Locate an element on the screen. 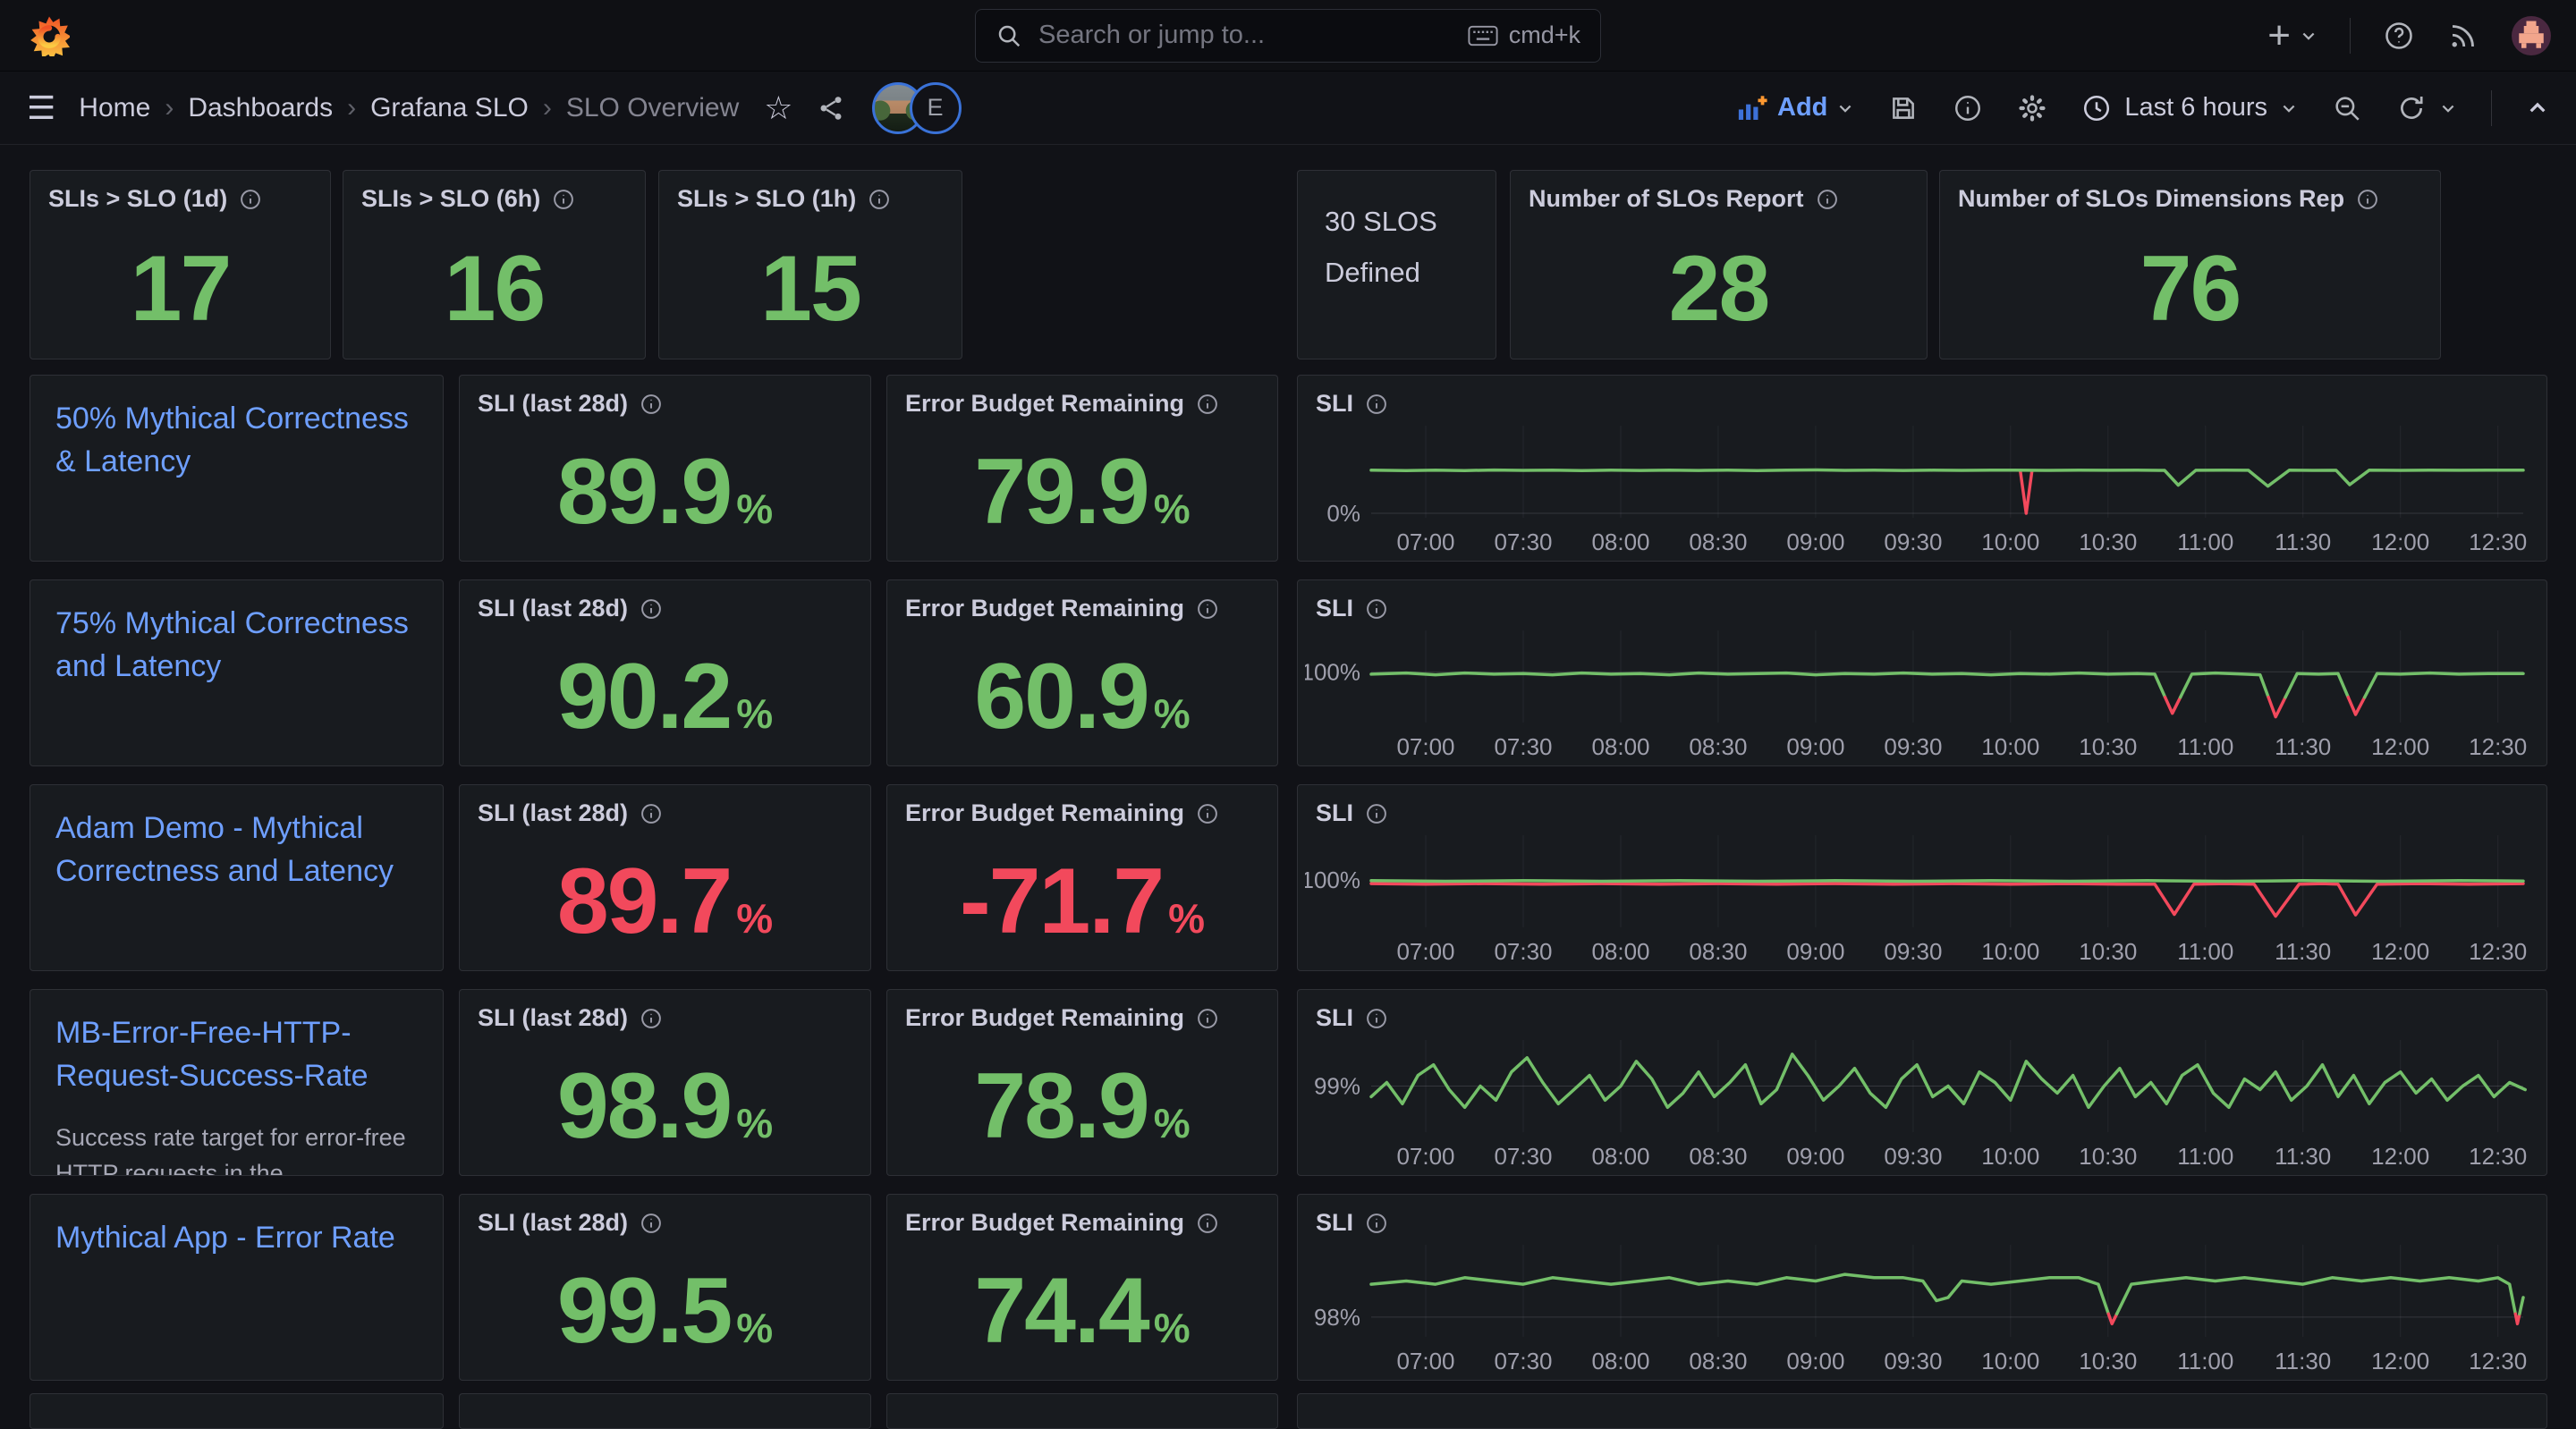 This screenshot has width=2576, height=1429. svg-text: 08:30 is located at coordinates (1718, 1156).